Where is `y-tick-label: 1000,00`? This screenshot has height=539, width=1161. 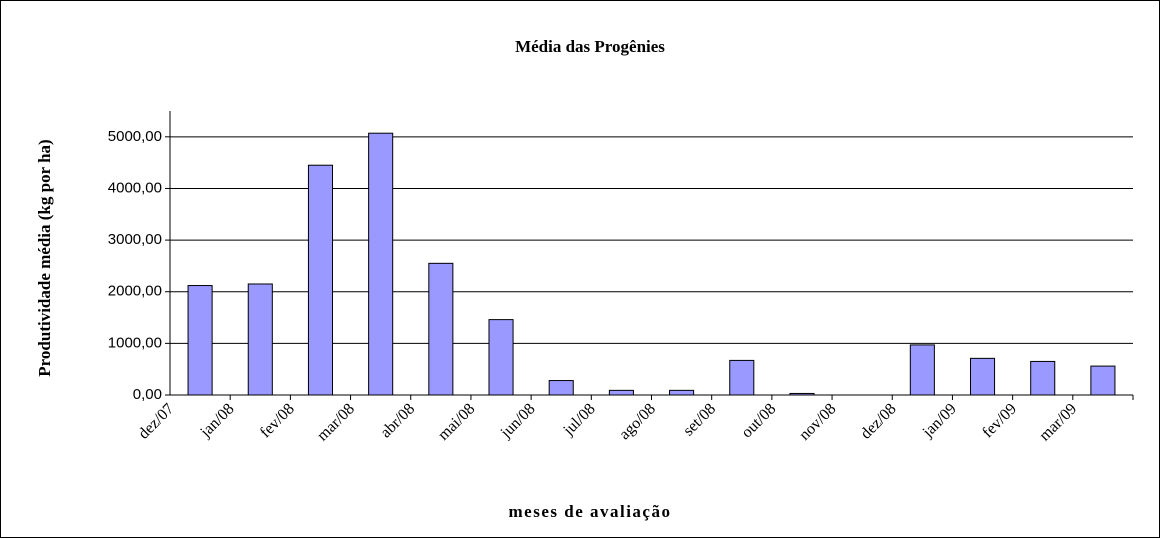 y-tick-label: 1000,00 is located at coordinates (135, 342).